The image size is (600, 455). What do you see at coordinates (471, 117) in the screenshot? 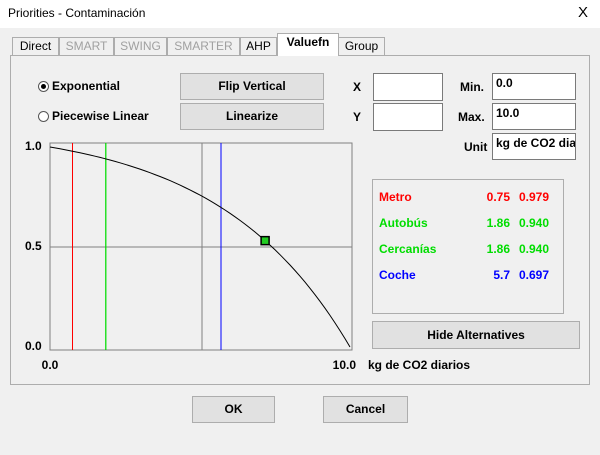
I see `max-label: Max.` at bounding box center [471, 117].